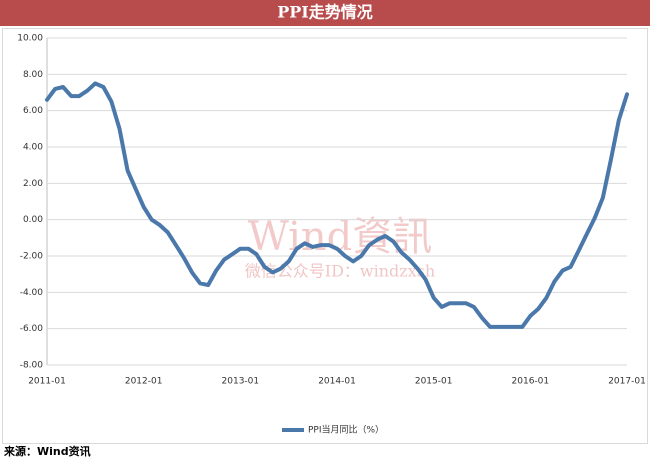 This screenshot has width=650, height=460. What do you see at coordinates (434, 382) in the screenshot?
I see `x-tick-label: 2015-01` at bounding box center [434, 382].